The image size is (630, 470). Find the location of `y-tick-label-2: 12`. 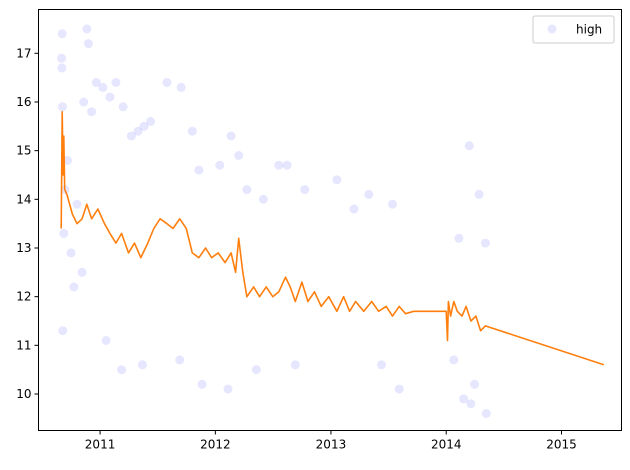

y-tick-label-2: 12 is located at coordinates (23, 297).